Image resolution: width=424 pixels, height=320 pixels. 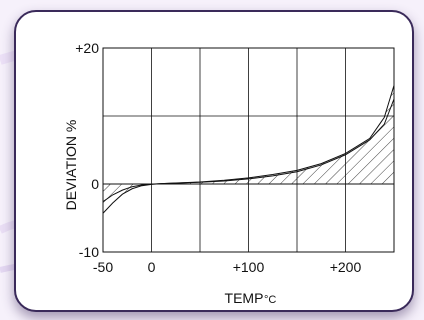 What do you see at coordinates (71, 165) in the screenshot?
I see `y-axis-label: DEVIATION %` at bounding box center [71, 165].